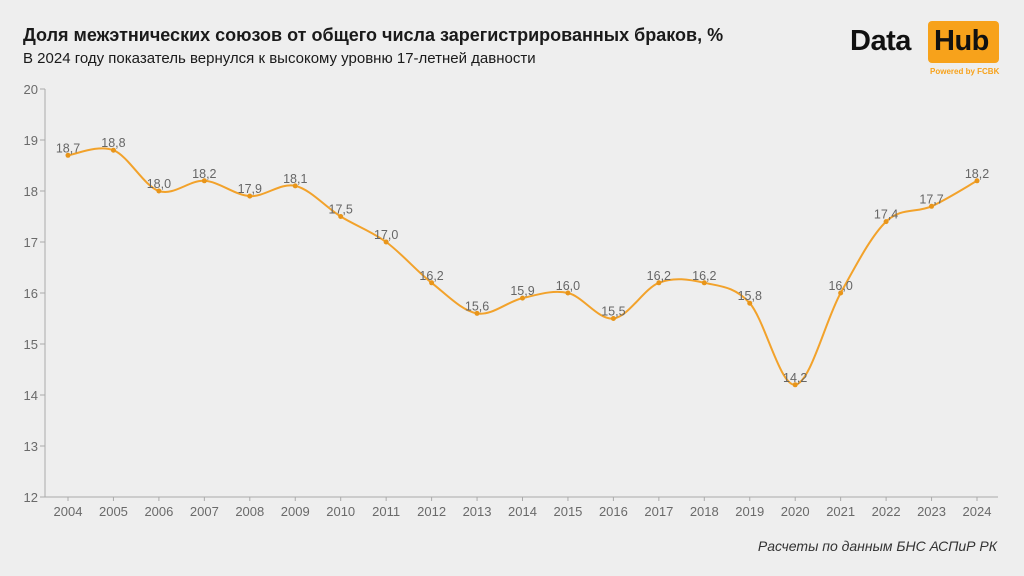 Image resolution: width=1024 pixels, height=576 pixels. What do you see at coordinates (31, 140) in the screenshot?
I see `y-tick-label: 19` at bounding box center [31, 140].